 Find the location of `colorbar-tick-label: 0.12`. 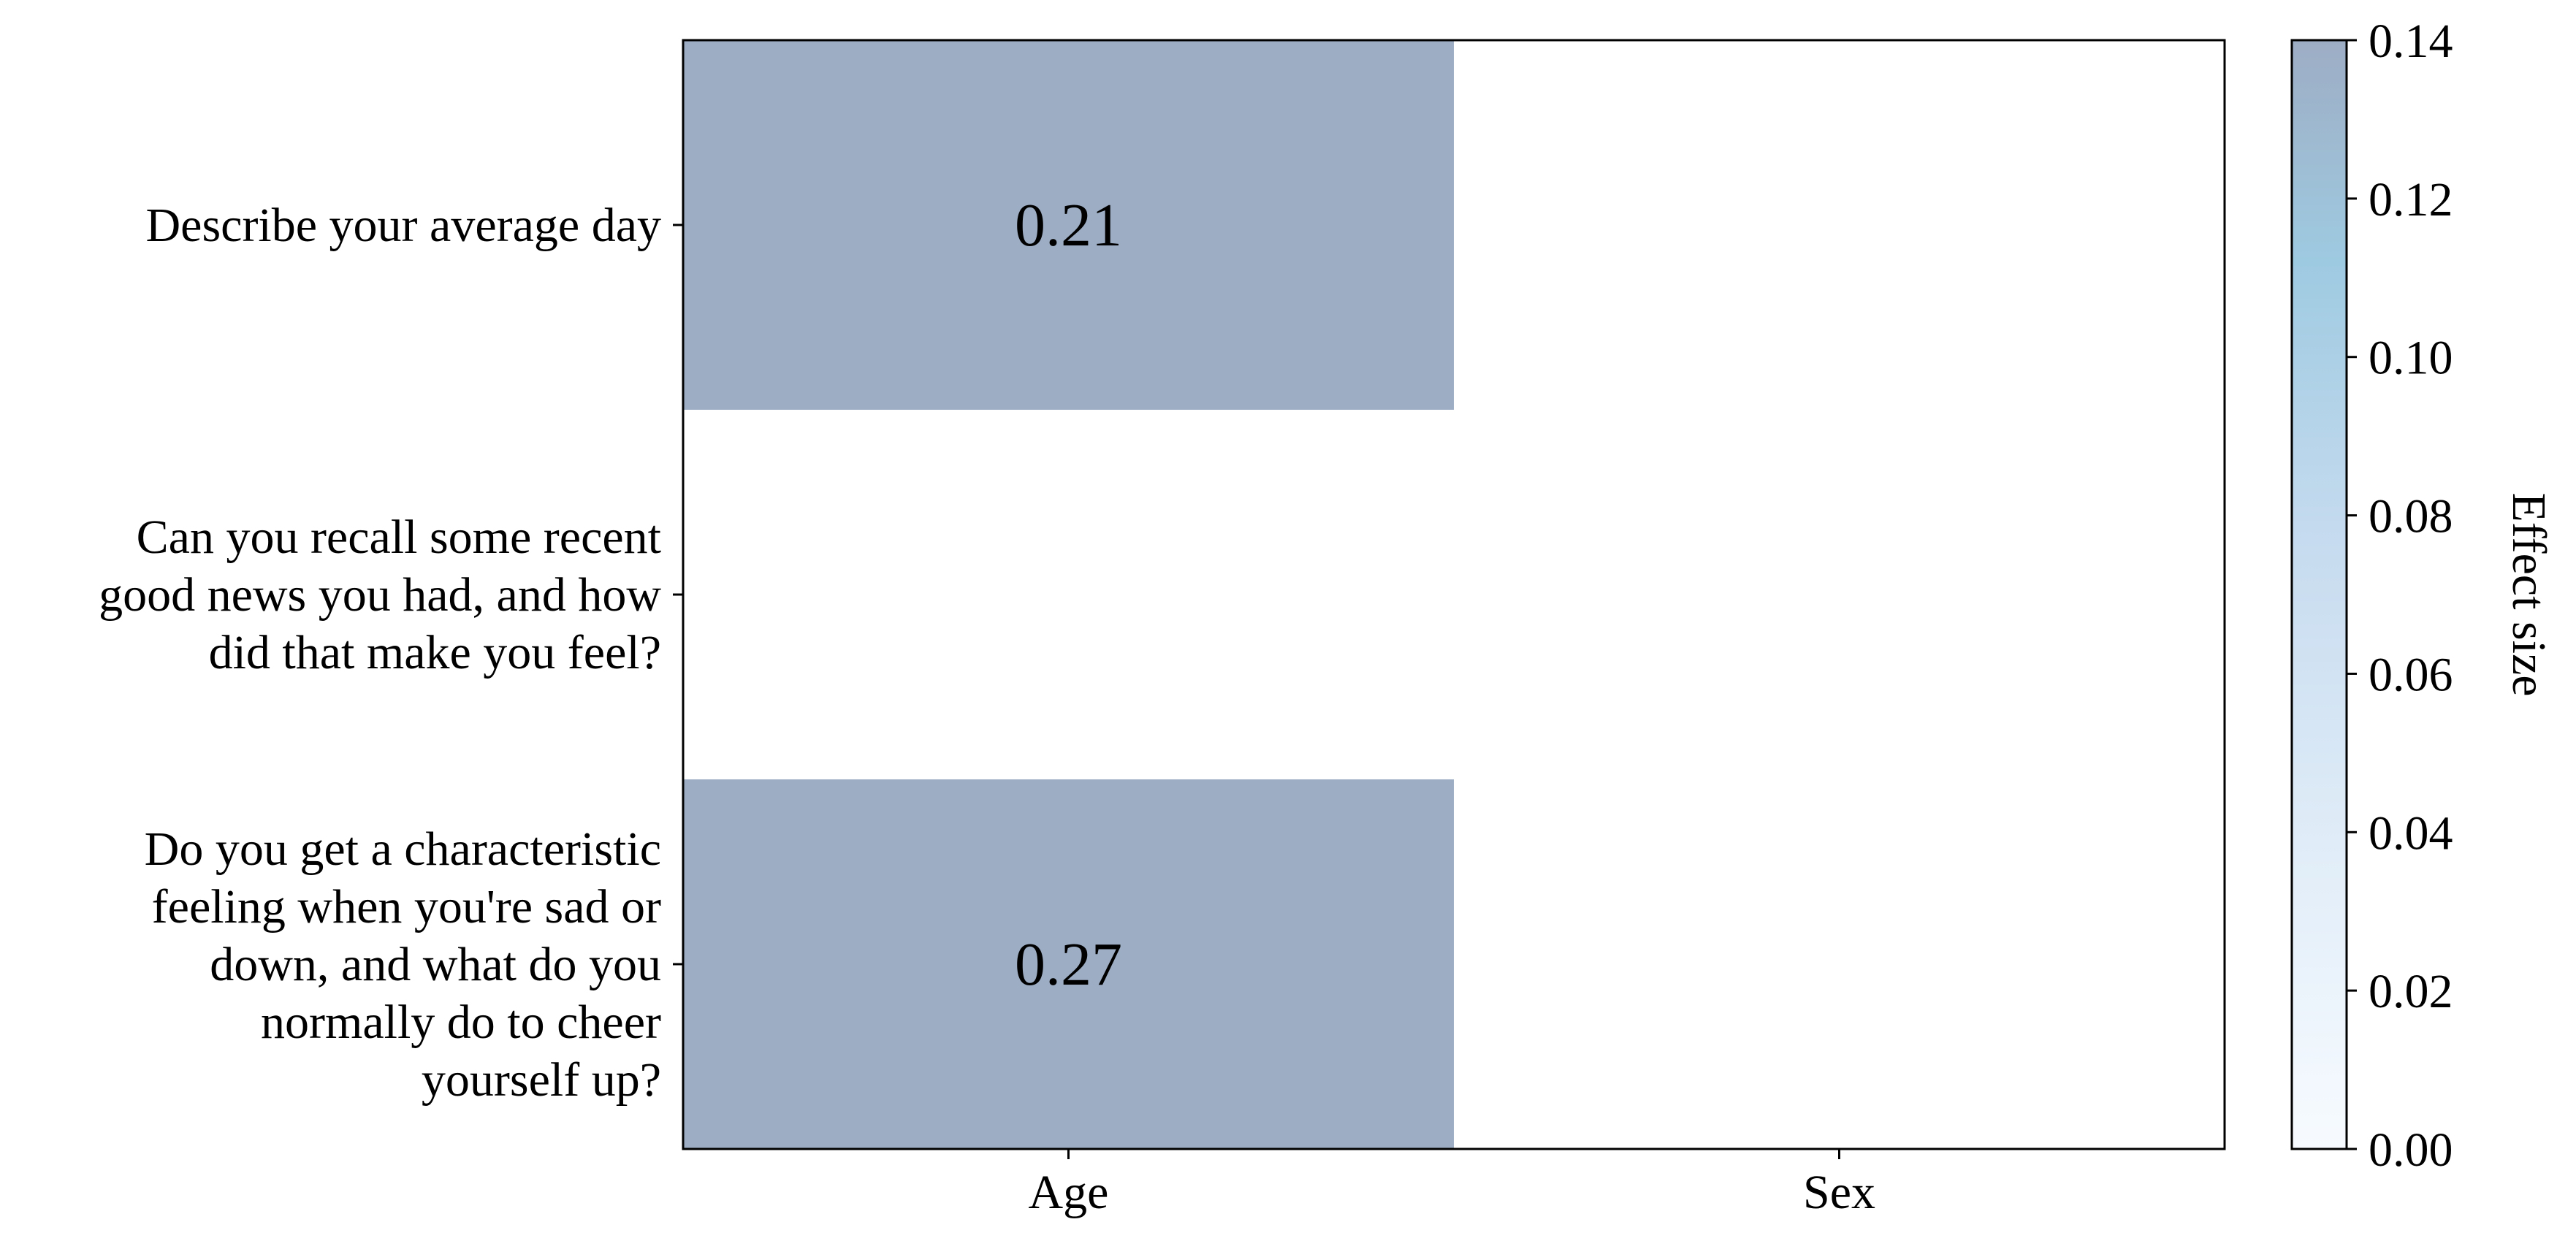

colorbar-tick-label: 0.12 is located at coordinates (2411, 199).